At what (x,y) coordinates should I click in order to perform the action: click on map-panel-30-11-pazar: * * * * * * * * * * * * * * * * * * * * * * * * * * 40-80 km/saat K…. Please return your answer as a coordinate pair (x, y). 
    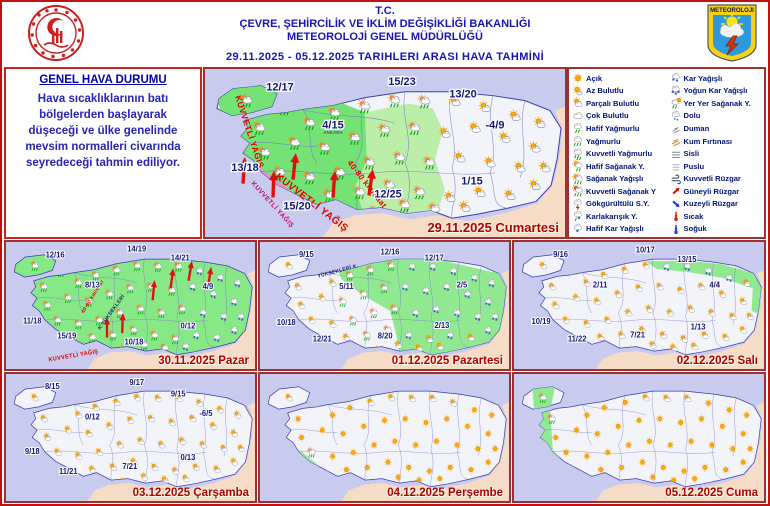
    Looking at the image, I should click on (130, 305).